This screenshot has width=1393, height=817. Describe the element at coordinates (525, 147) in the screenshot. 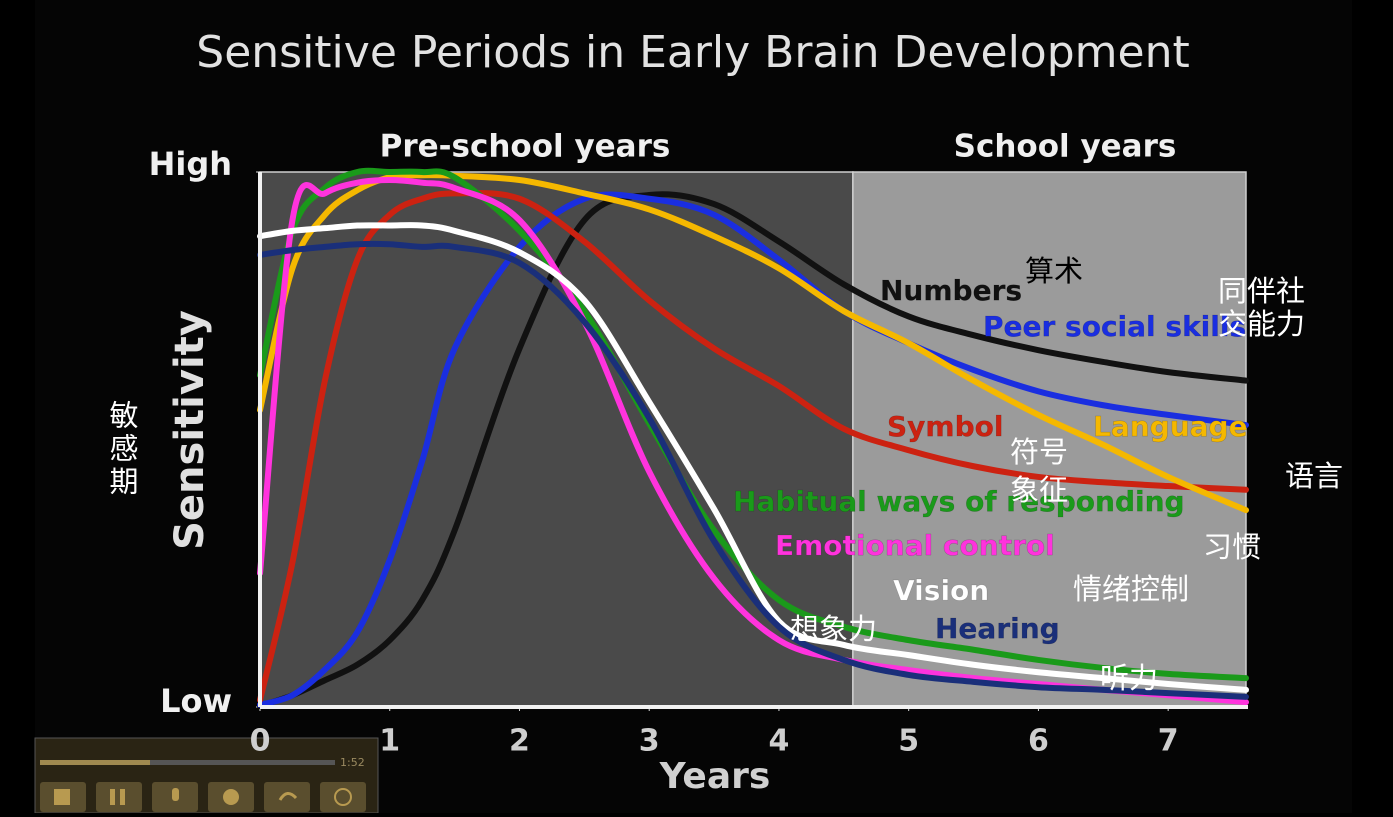

I see `region-label: Pre-school years` at that location.